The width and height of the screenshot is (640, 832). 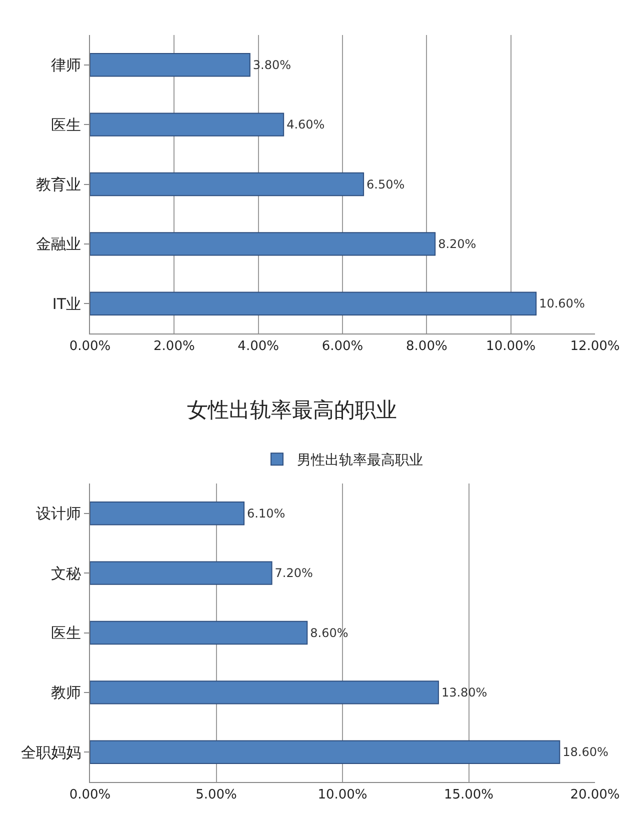 What do you see at coordinates (51, 752) in the screenshot?
I see `y-tick-label: 全职妈妈` at bounding box center [51, 752].